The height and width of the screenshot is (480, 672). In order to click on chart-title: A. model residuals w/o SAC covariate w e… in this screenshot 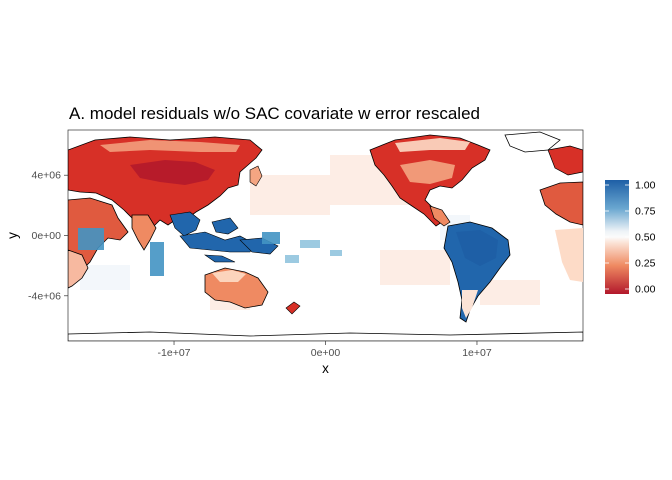, I will do `click(274, 113)`.